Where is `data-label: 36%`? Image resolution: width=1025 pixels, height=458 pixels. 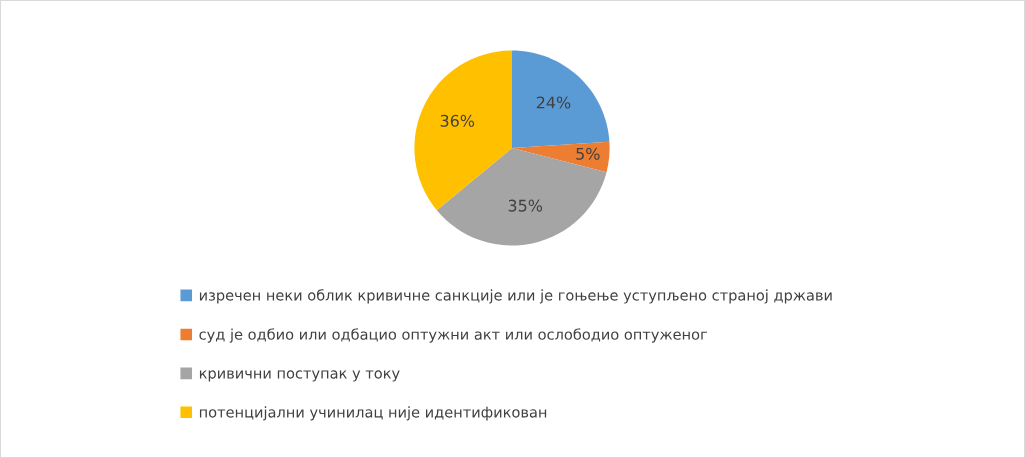 data-label: 36% is located at coordinates (457, 120).